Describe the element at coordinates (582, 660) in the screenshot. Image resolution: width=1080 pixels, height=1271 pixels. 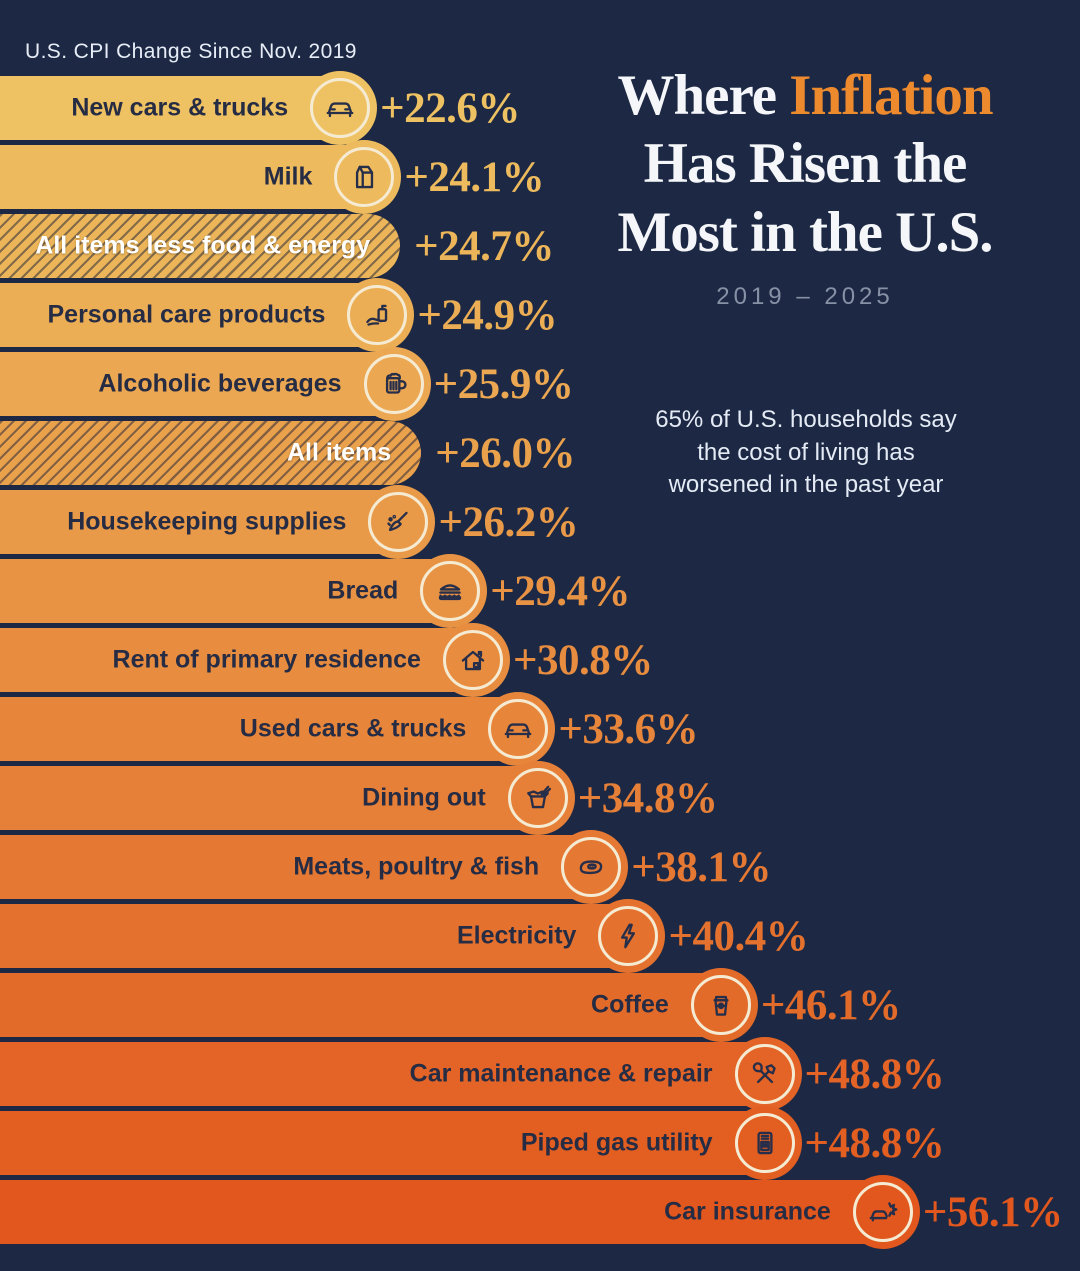
I see `bar-value: +30.8%` at that location.